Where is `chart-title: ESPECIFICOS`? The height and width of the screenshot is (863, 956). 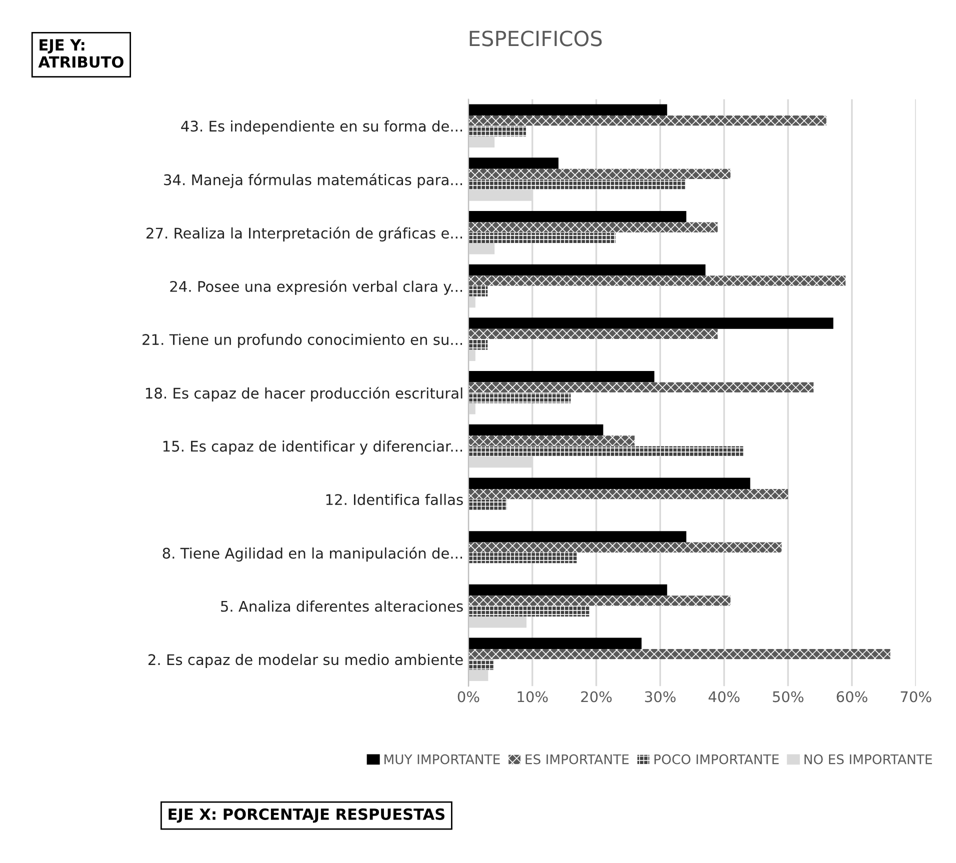
chart-title: ESPECIFICOS is located at coordinates (536, 38).